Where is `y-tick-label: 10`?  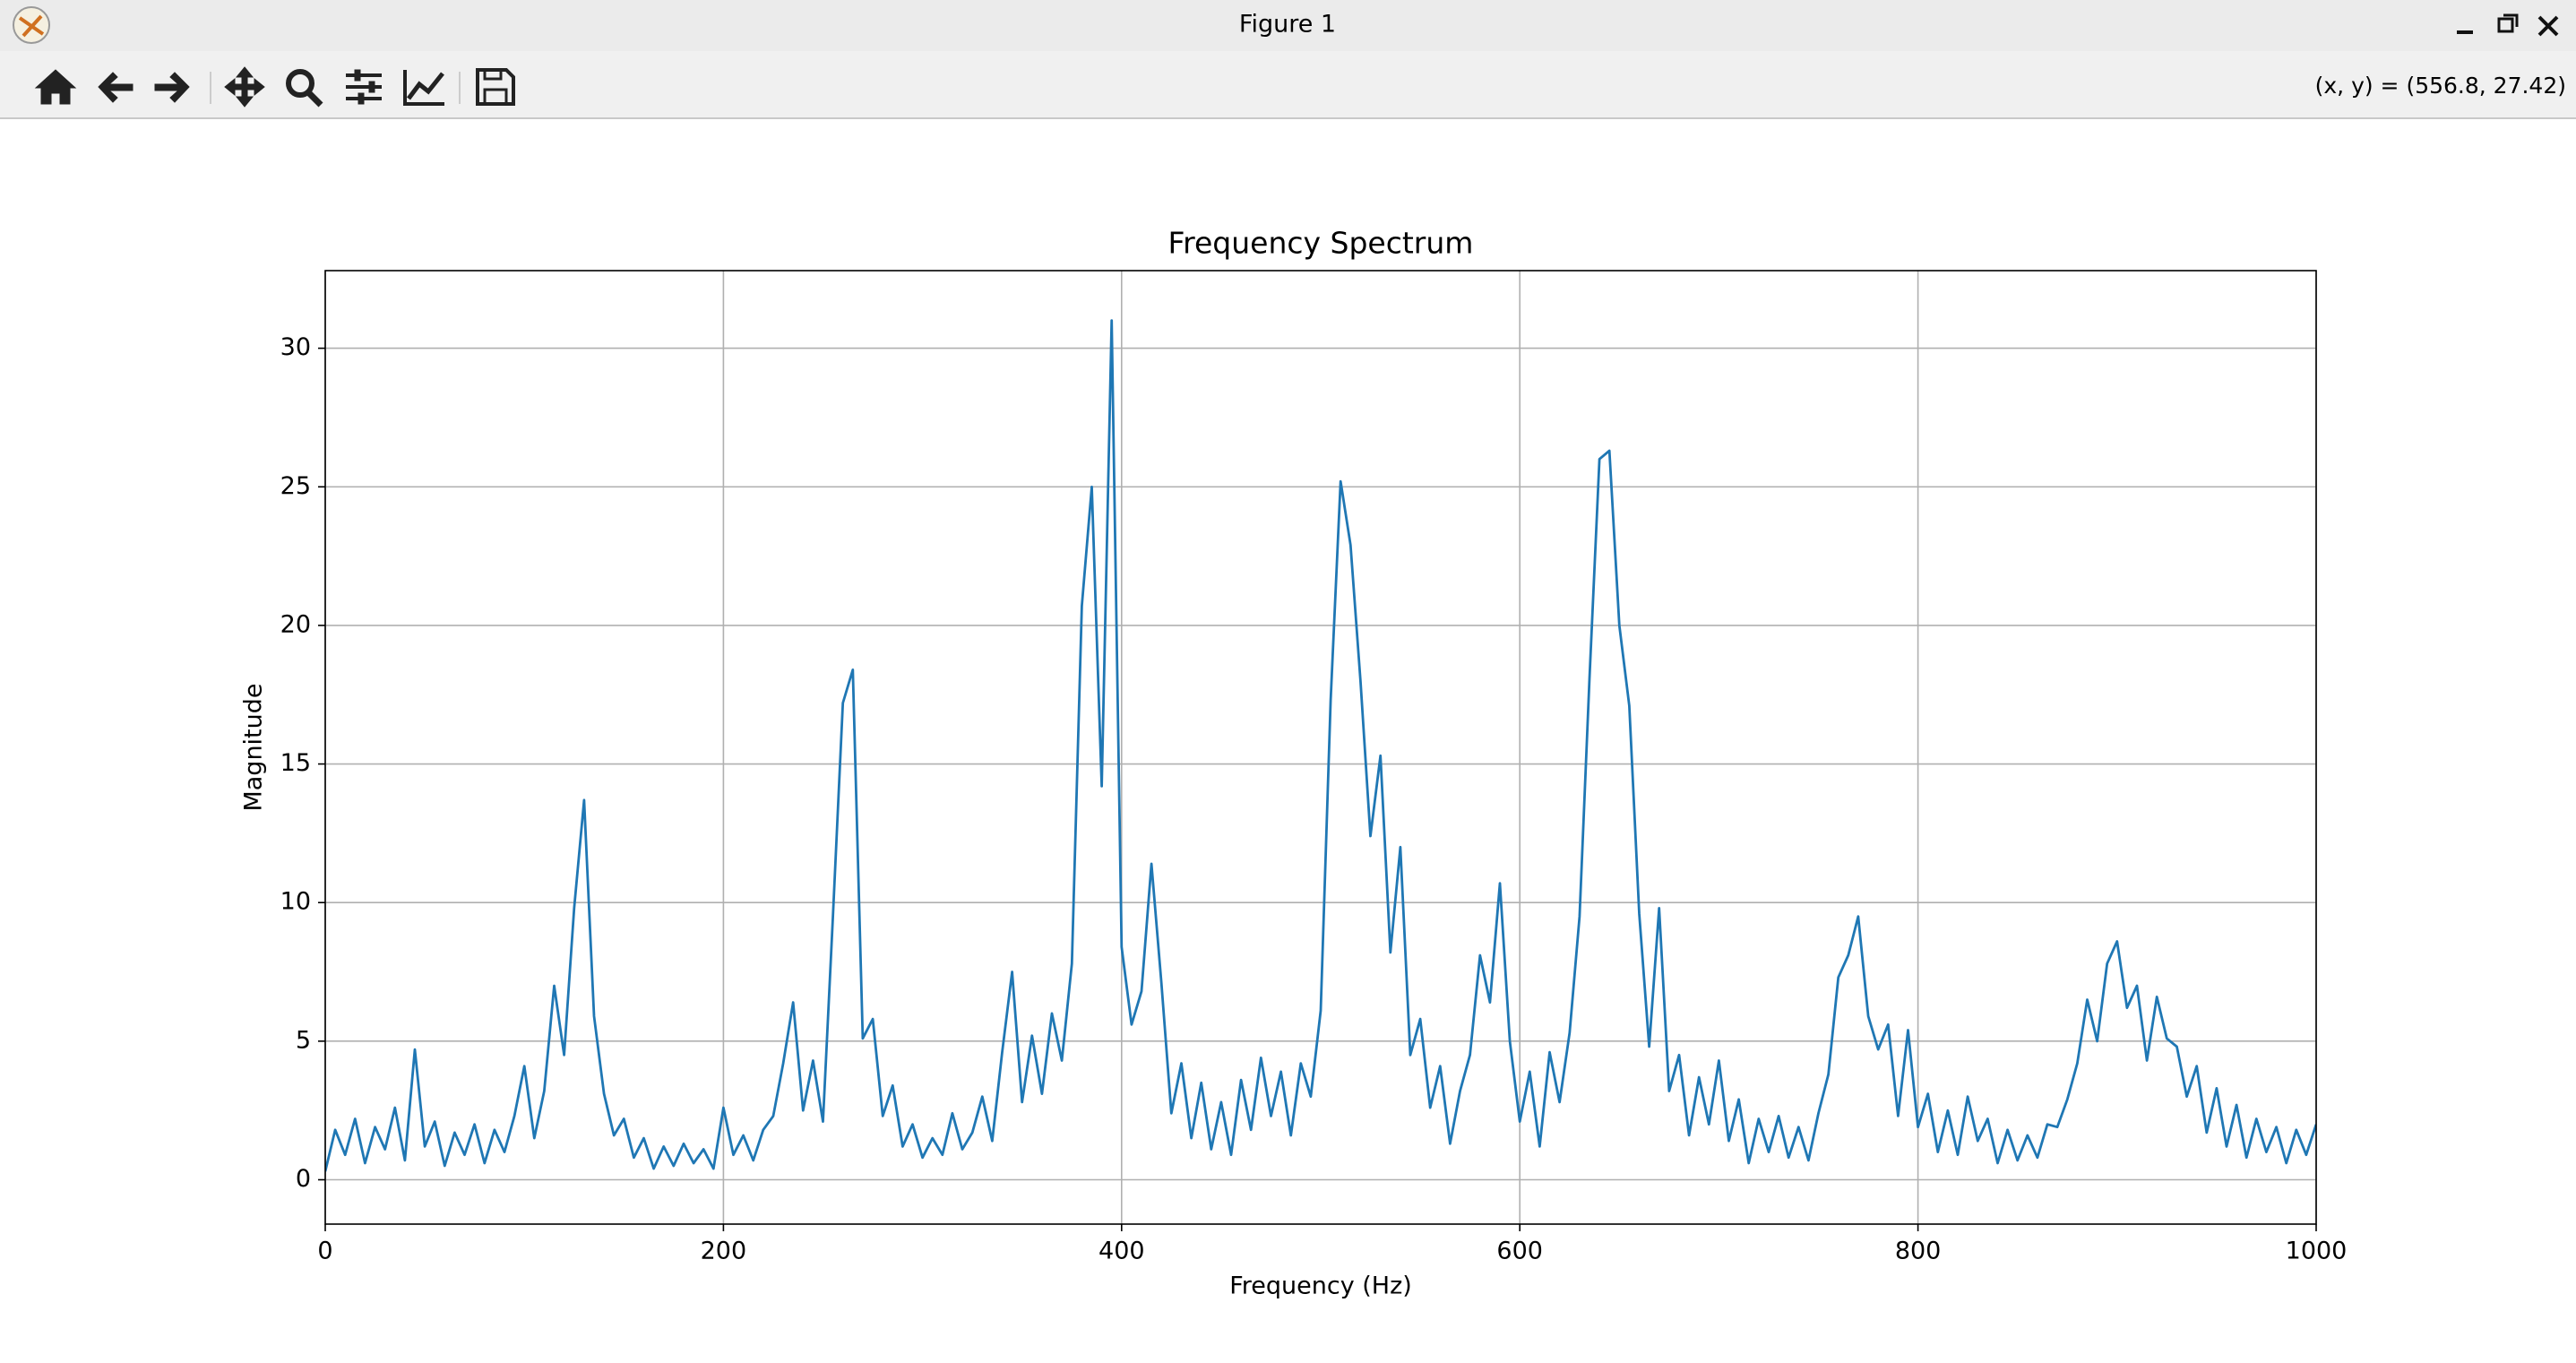
y-tick-label: 10 is located at coordinates (295, 902).